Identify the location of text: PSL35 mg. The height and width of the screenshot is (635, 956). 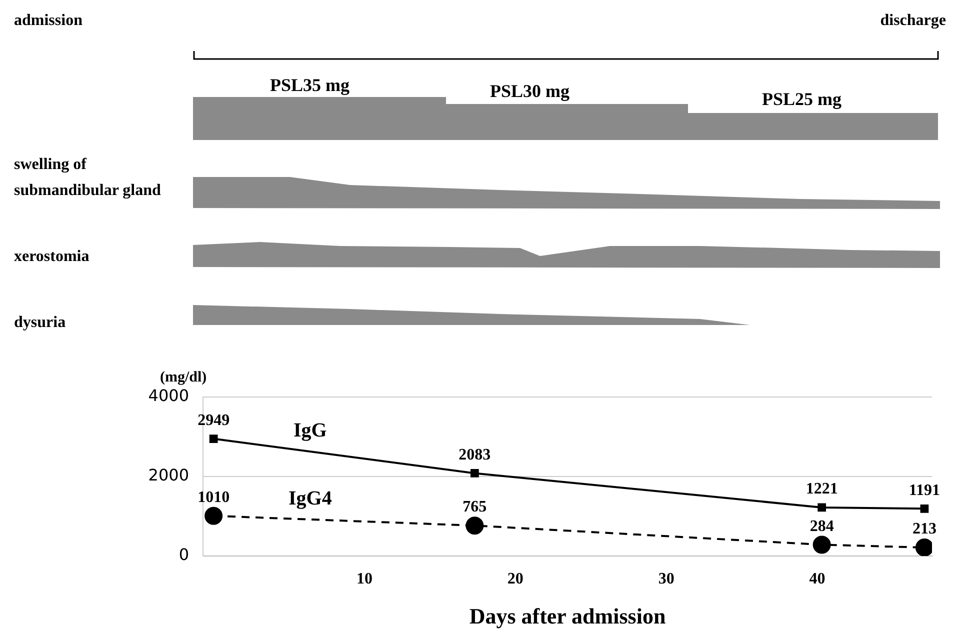
(310, 85).